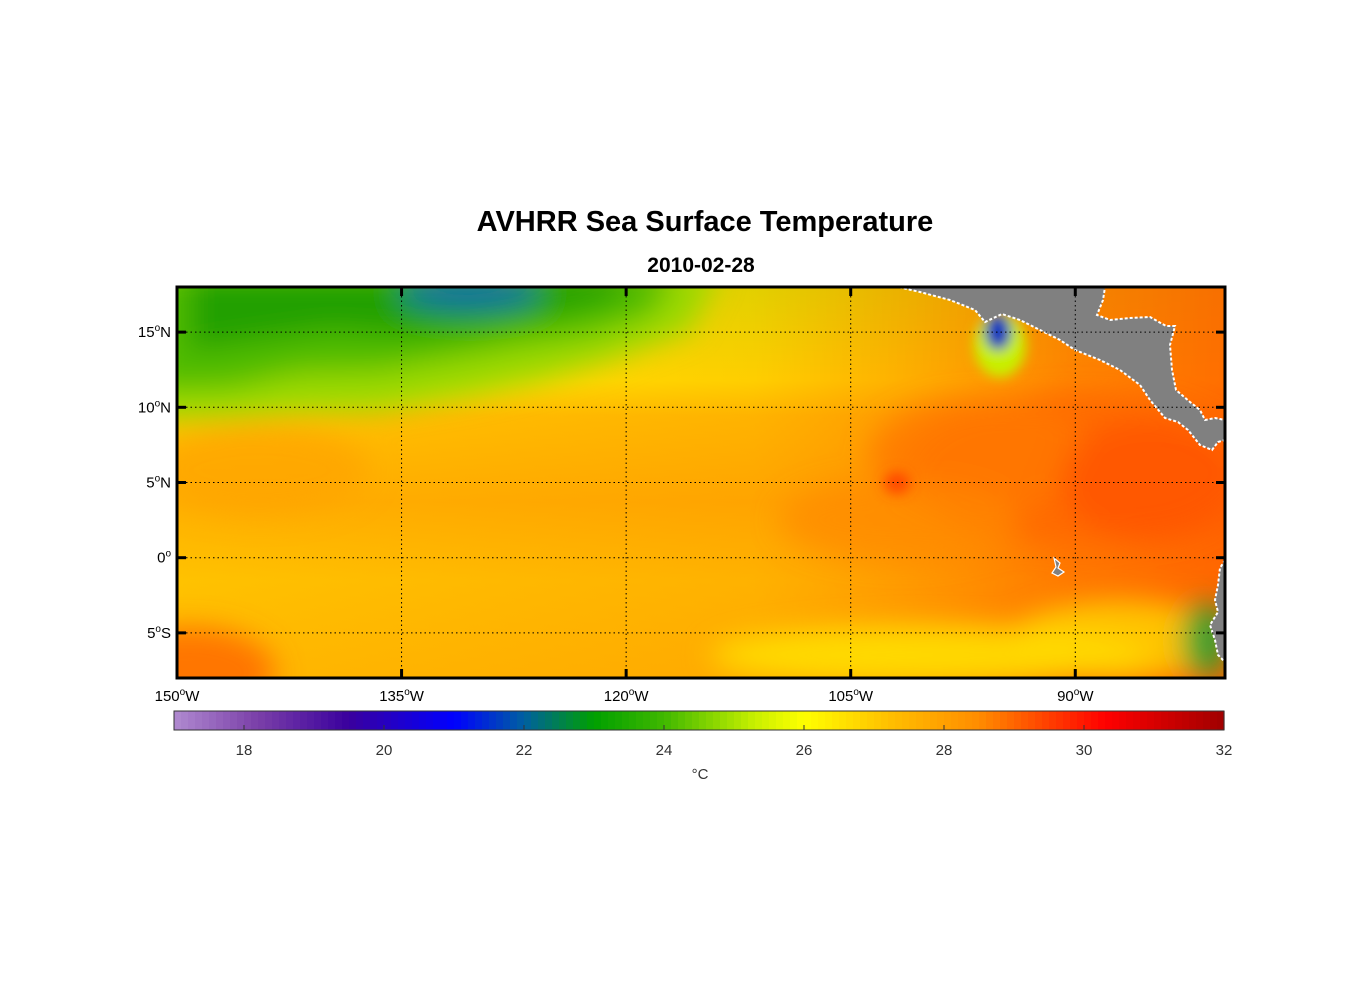 This screenshot has width=1356, height=1000. Describe the element at coordinates (161, 558) in the screenshot. I see `lat-label-degrees: 0` at that location.